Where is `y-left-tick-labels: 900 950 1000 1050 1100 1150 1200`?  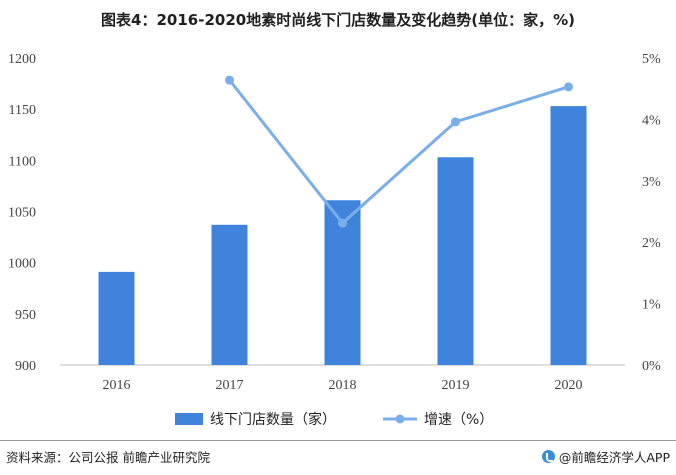
y-left-tick-labels: 900 950 1000 1050 1100 1150 1200 is located at coordinates (22, 213).